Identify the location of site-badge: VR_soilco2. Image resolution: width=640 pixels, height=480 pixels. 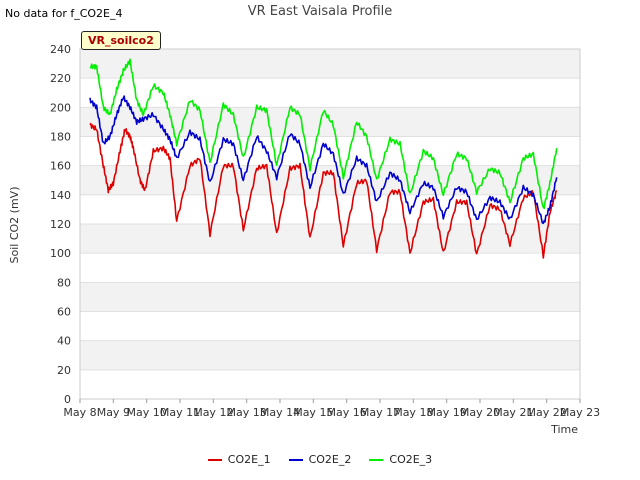
(121, 40).